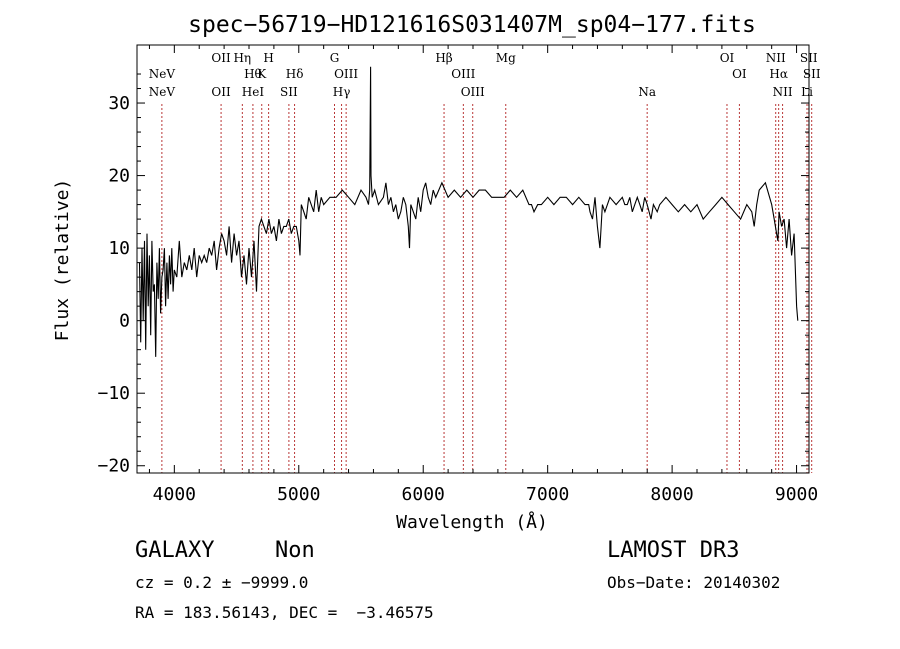 This screenshot has width=900, height=649. What do you see at coordinates (295, 550) in the screenshot?
I see `object-subclass: Non` at bounding box center [295, 550].